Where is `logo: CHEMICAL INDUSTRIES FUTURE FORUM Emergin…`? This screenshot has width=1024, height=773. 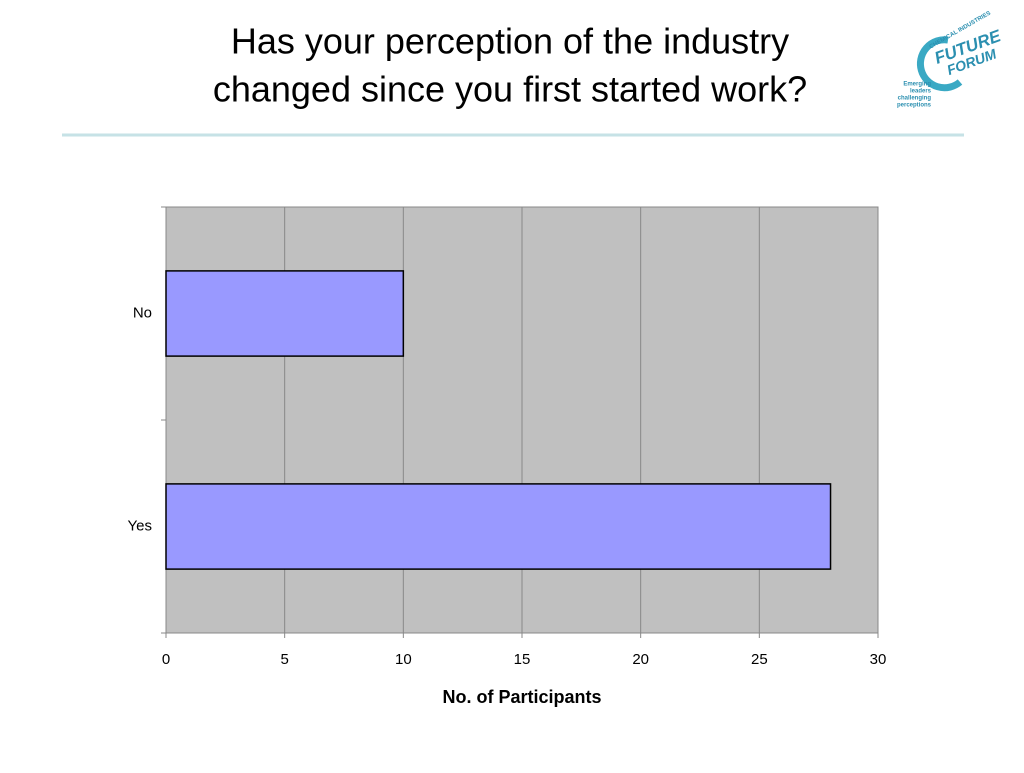 logo: CHEMICAL INDUSTRIES FUTURE FORUM Emergin… is located at coordinates (950, 60).